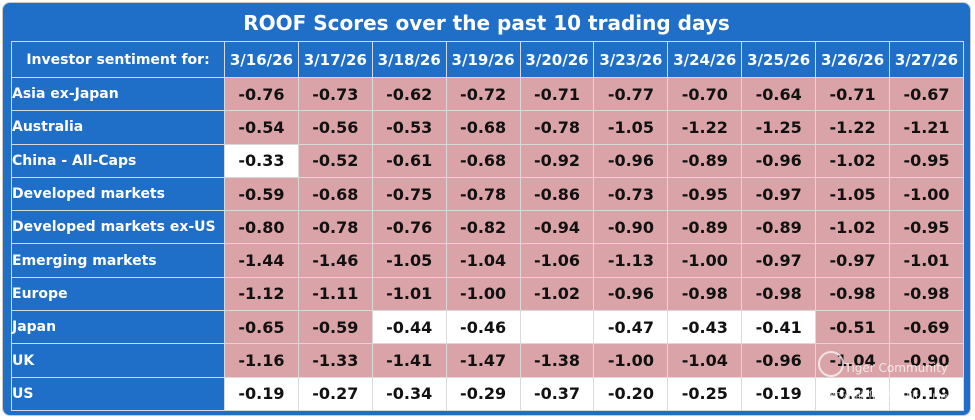 The width and height of the screenshot is (975, 420). I want to click on score-cell: -1.11, so click(335, 294).